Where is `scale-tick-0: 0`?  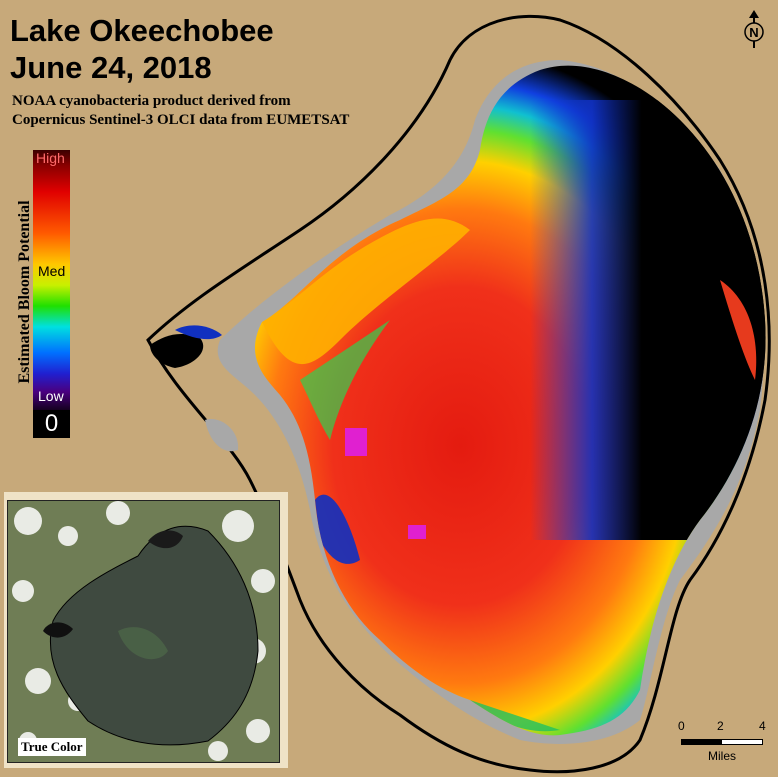 scale-tick-0: 0 is located at coordinates (681, 726).